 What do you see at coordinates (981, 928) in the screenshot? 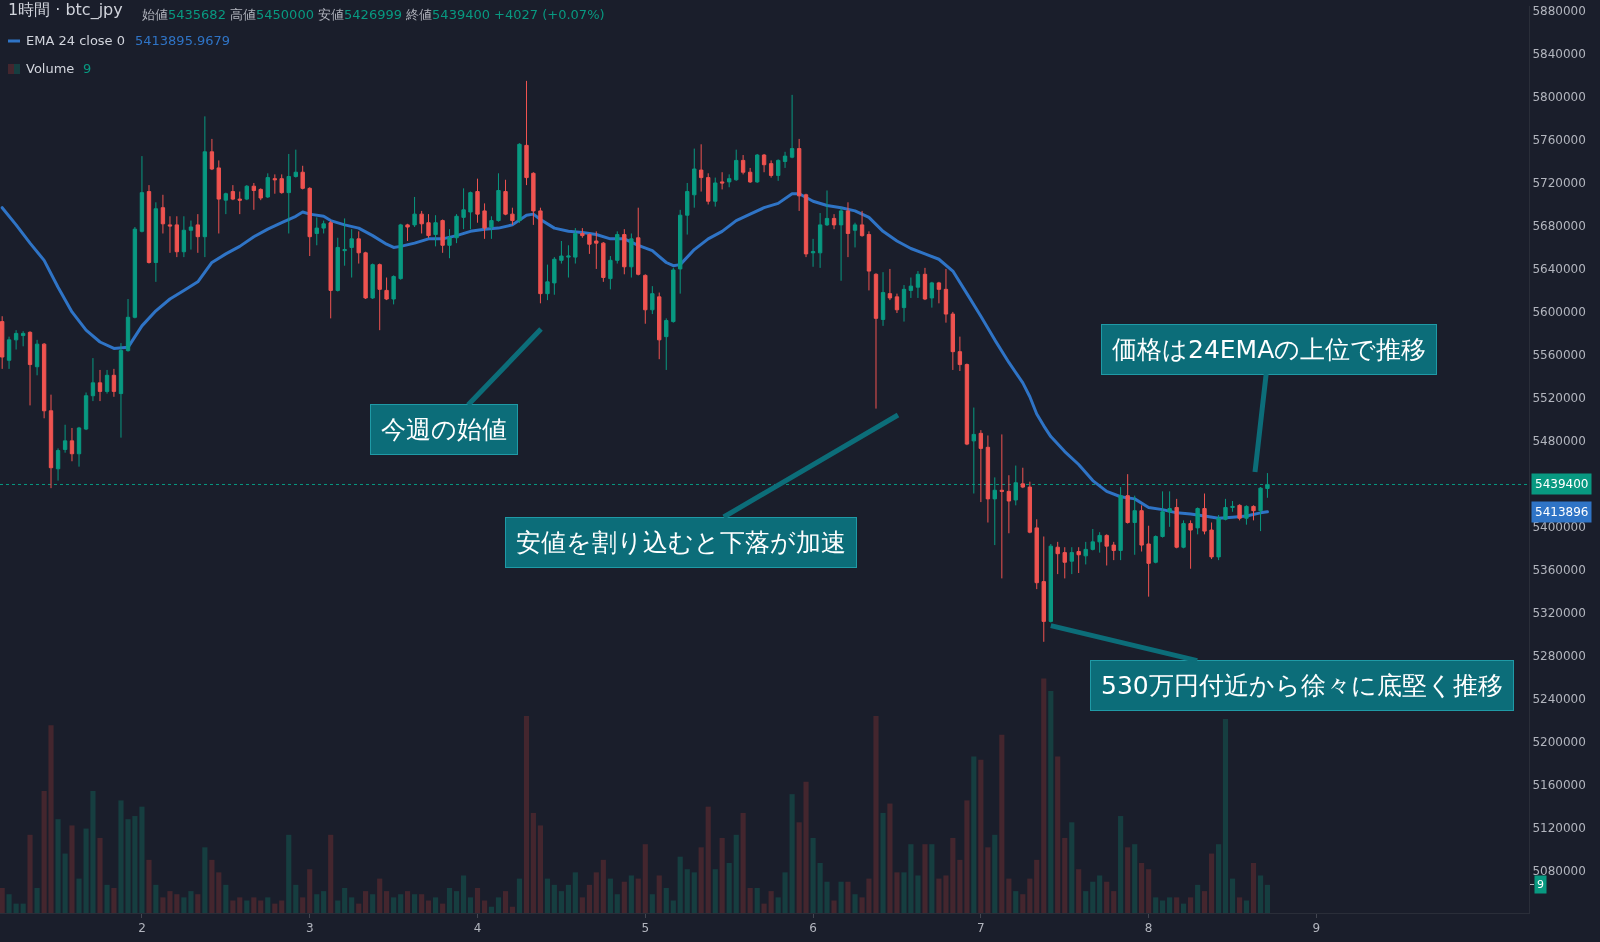
I see `x-tick-label: 7` at bounding box center [981, 928].